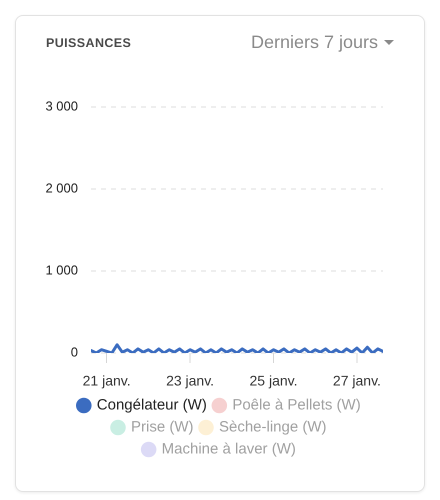  Describe the element at coordinates (356, 380) in the screenshot. I see `x-tick-label: 27 janv.` at that location.